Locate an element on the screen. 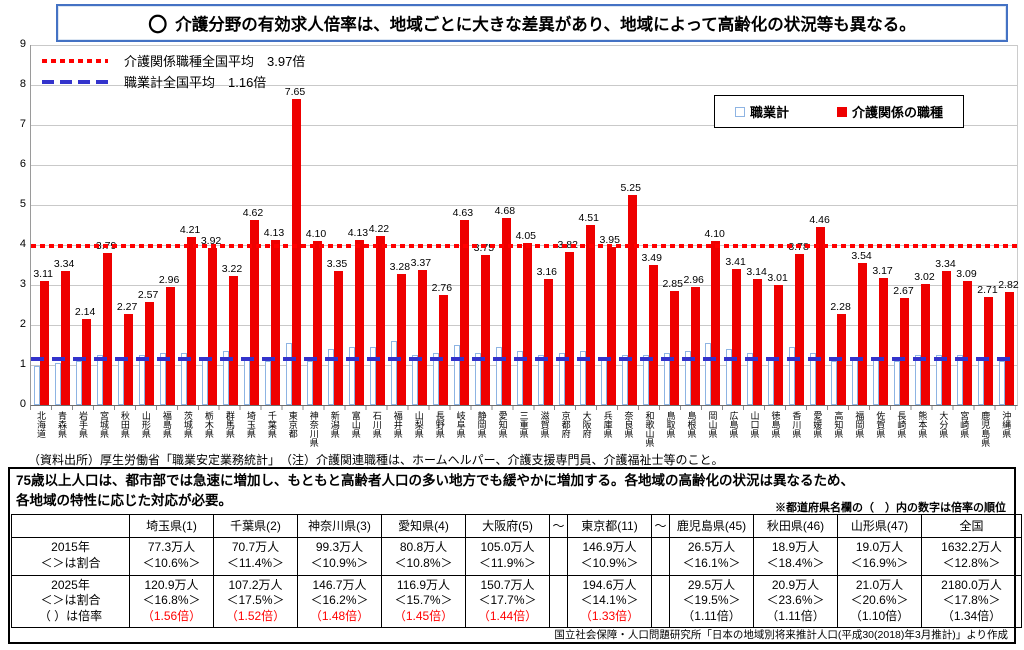  prefecture-name-label: 高知県 is located at coordinates (838, 424).